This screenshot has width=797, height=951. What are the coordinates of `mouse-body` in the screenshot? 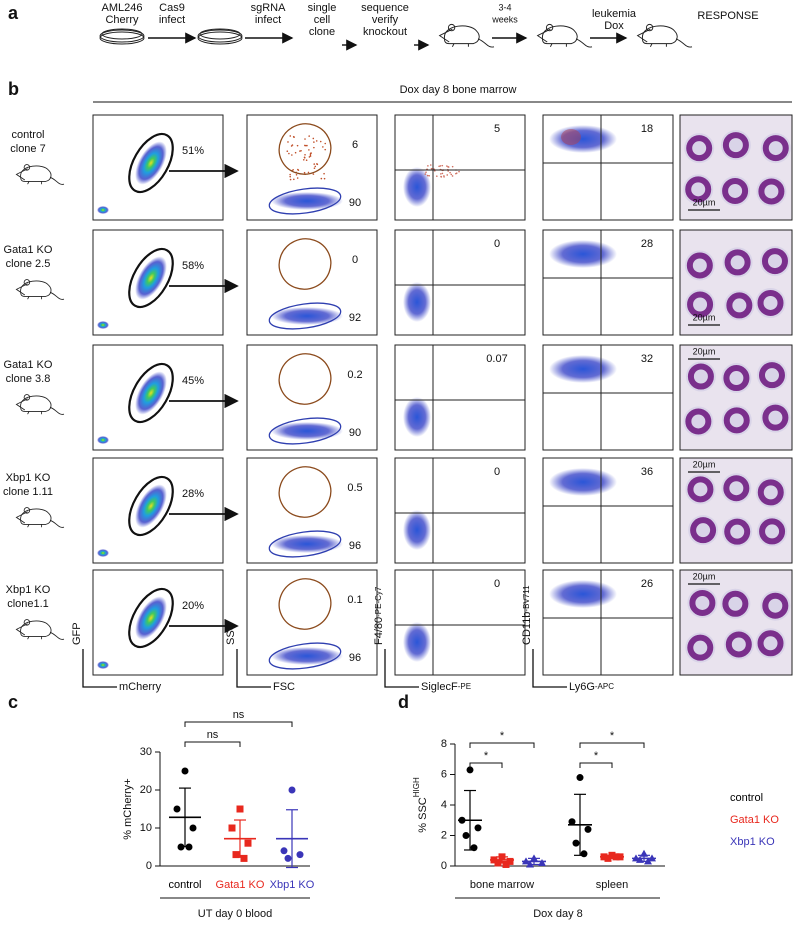 It's located at (36, 516).